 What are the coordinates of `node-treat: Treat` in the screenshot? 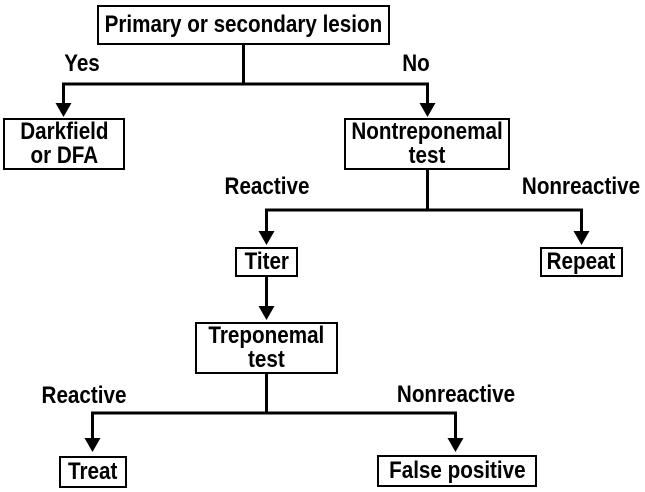 It's located at (93, 472).